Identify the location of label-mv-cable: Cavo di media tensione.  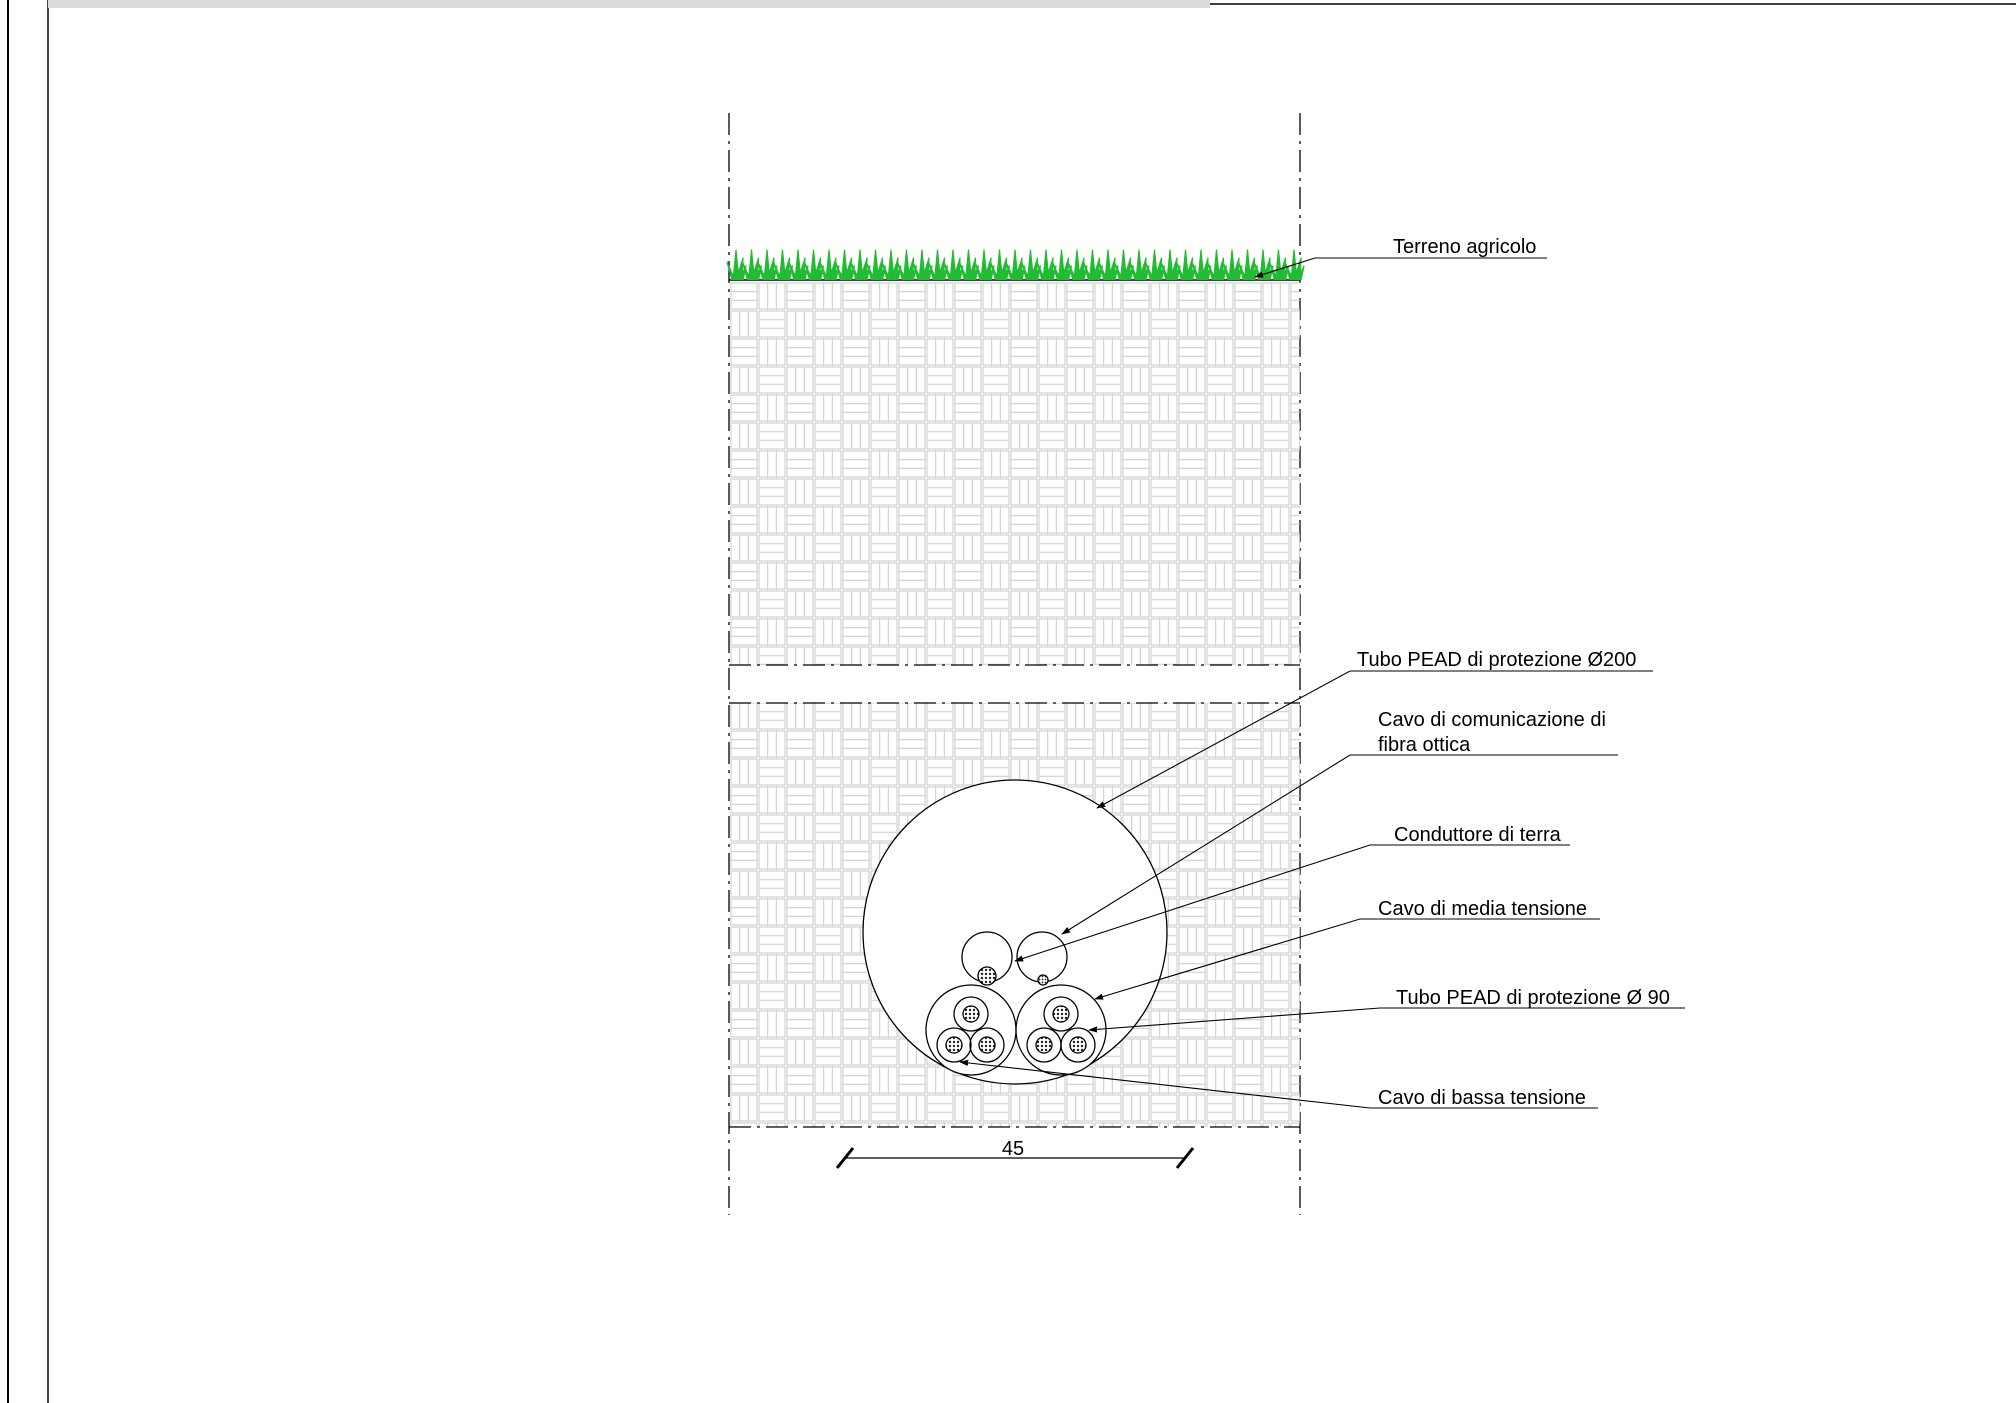
(1482, 909).